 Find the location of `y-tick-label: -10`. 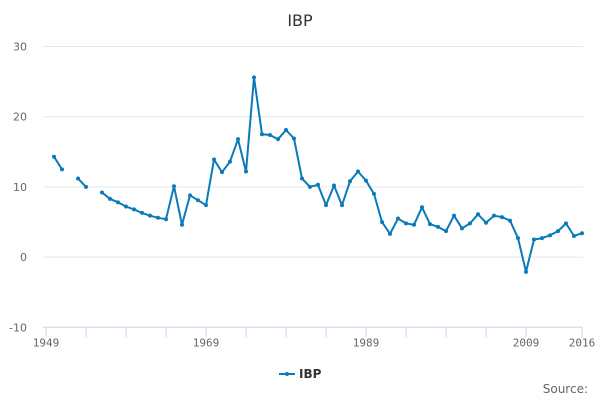

y-tick-label: -10 is located at coordinates (18, 327).